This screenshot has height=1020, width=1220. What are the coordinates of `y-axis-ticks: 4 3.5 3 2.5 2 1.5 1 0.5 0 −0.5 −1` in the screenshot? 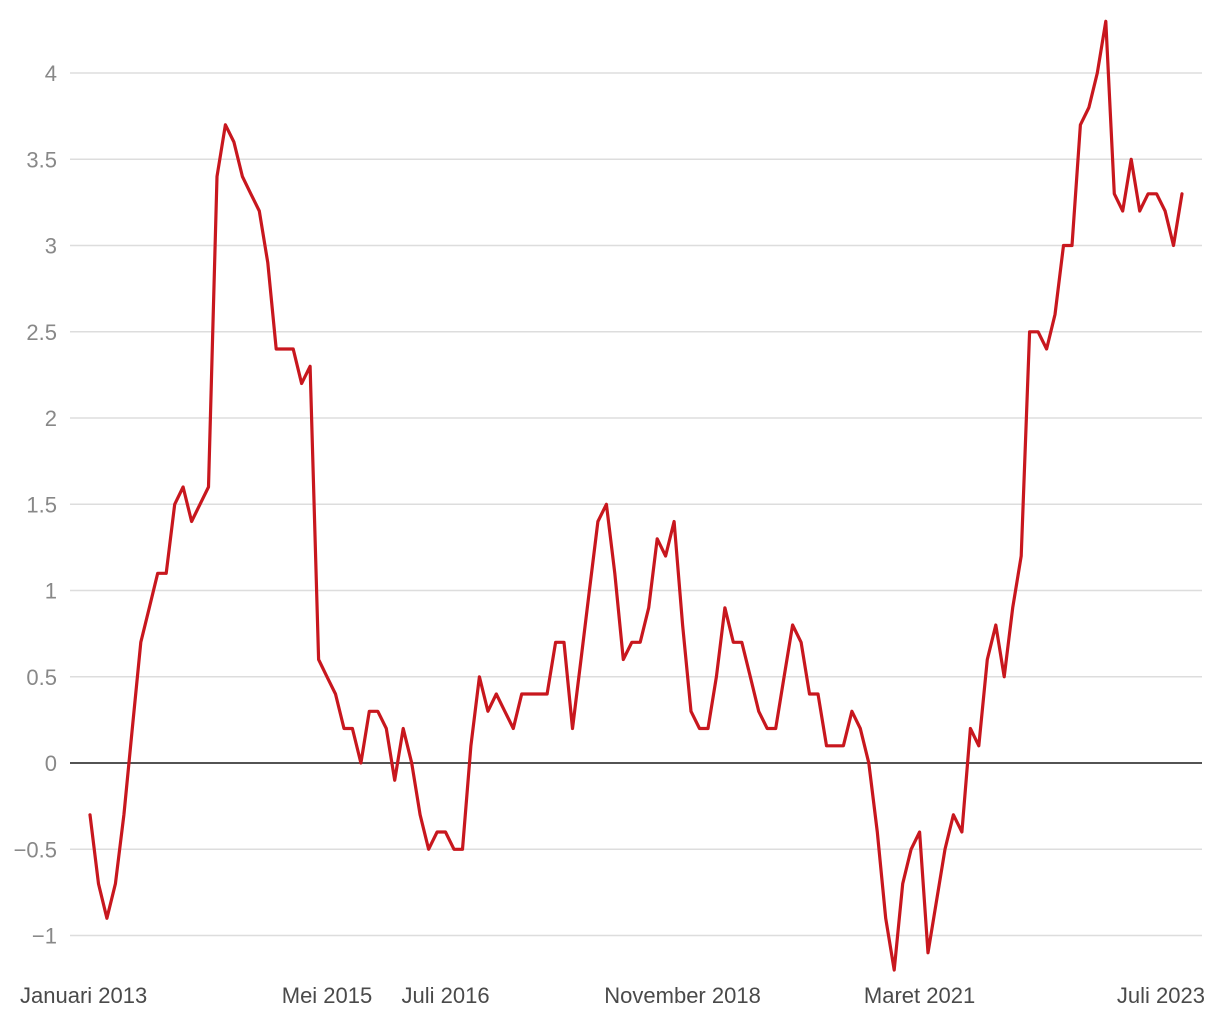 It's located at (35, 505).